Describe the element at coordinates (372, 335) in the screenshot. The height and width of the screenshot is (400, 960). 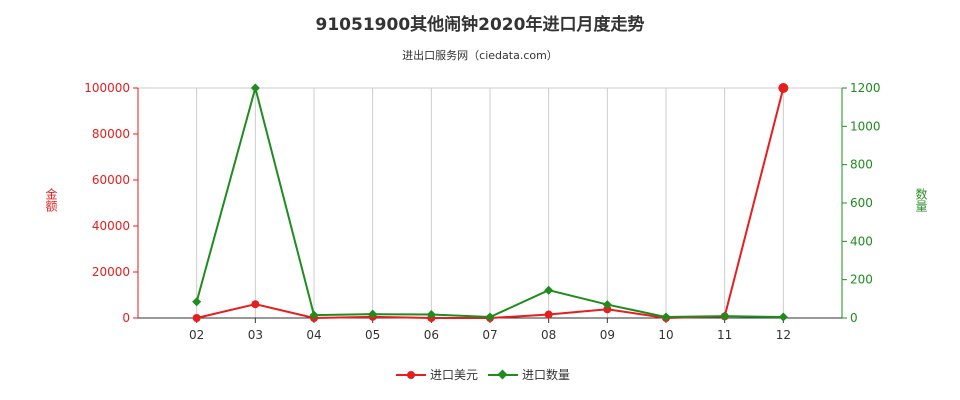
I see `x-tick-label: 05` at that location.